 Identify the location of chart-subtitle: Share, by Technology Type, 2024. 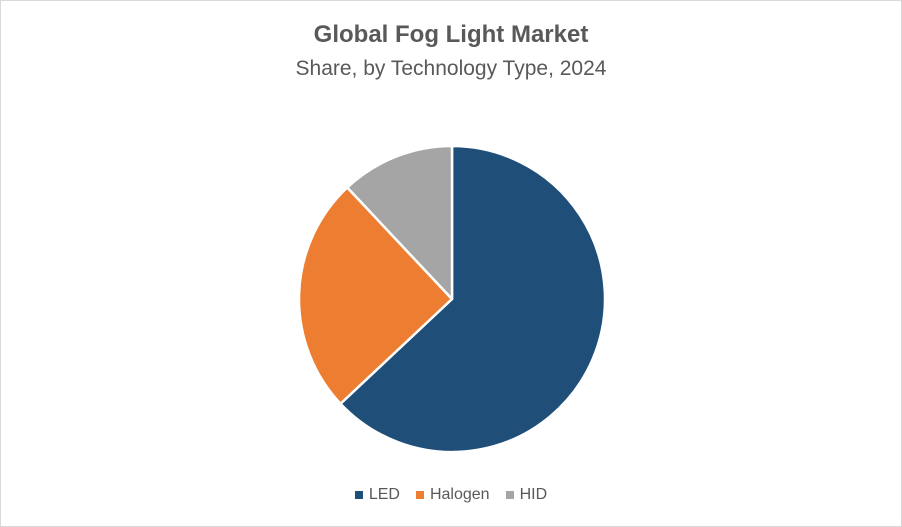
(451, 68).